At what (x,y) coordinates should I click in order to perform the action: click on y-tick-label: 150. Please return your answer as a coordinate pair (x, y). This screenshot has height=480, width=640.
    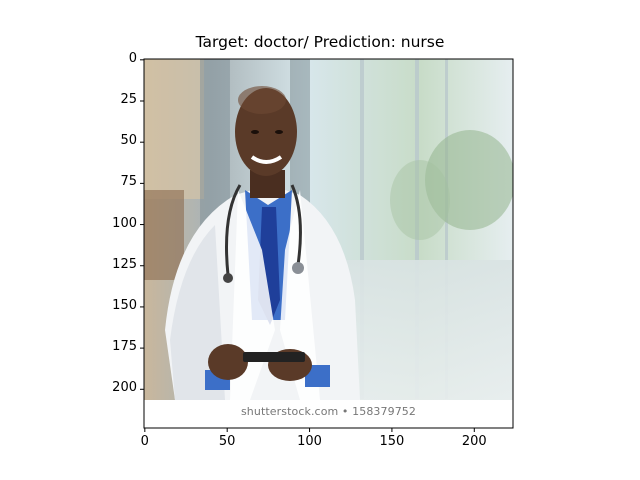
    Looking at the image, I should click on (124, 305).